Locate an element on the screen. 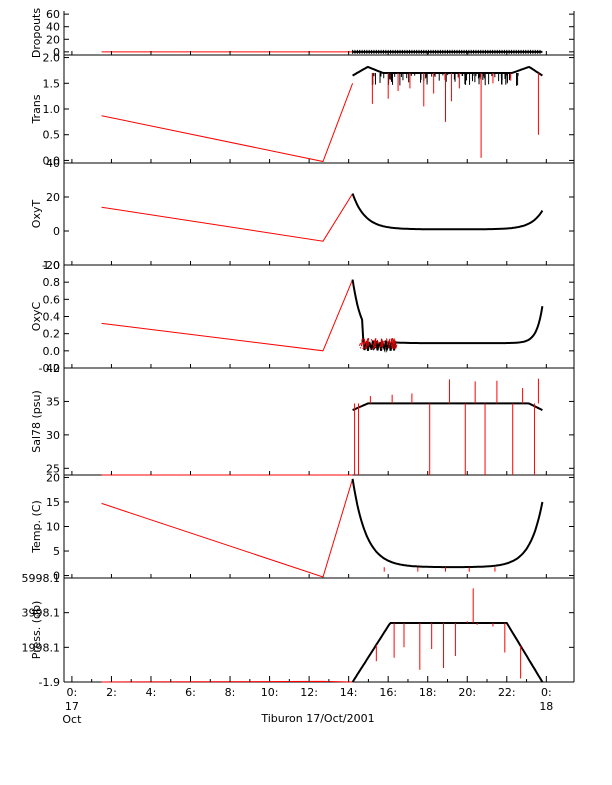  x-tick-label: 16: is located at coordinates (388, 692).